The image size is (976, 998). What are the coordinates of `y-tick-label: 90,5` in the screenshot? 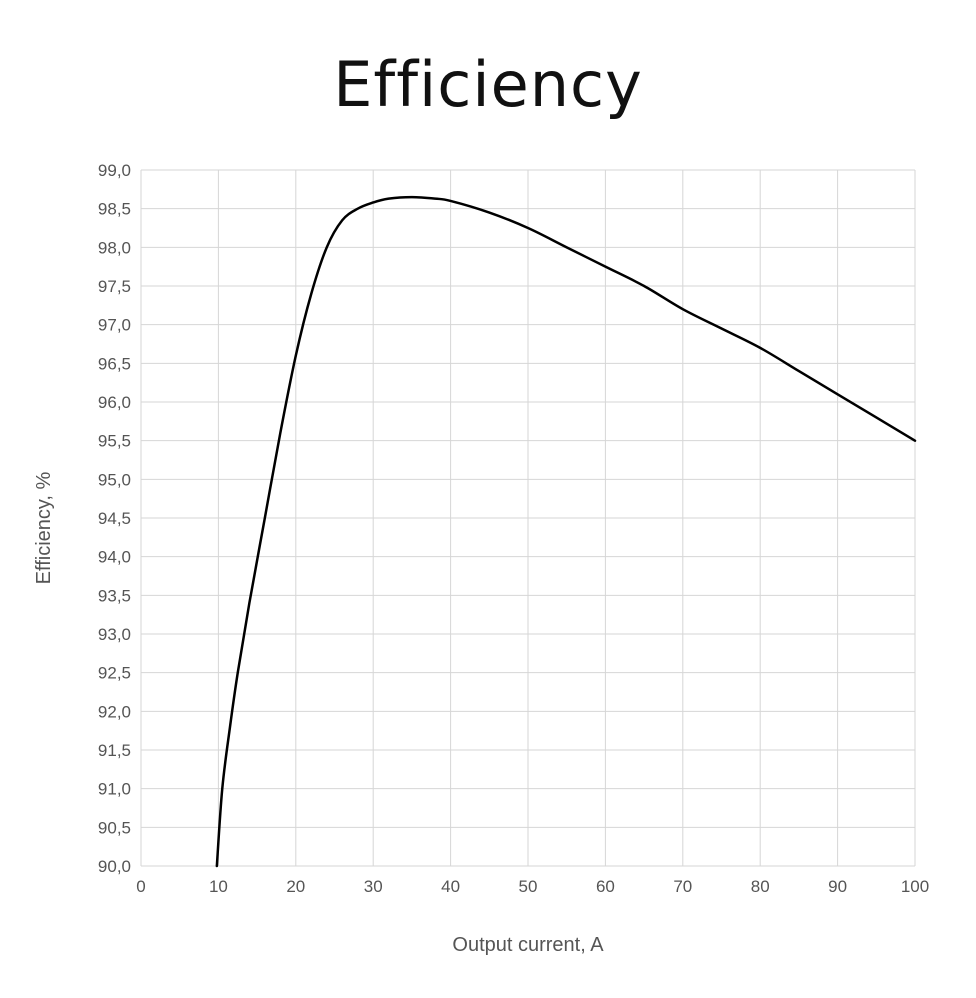 It's located at (114, 827).